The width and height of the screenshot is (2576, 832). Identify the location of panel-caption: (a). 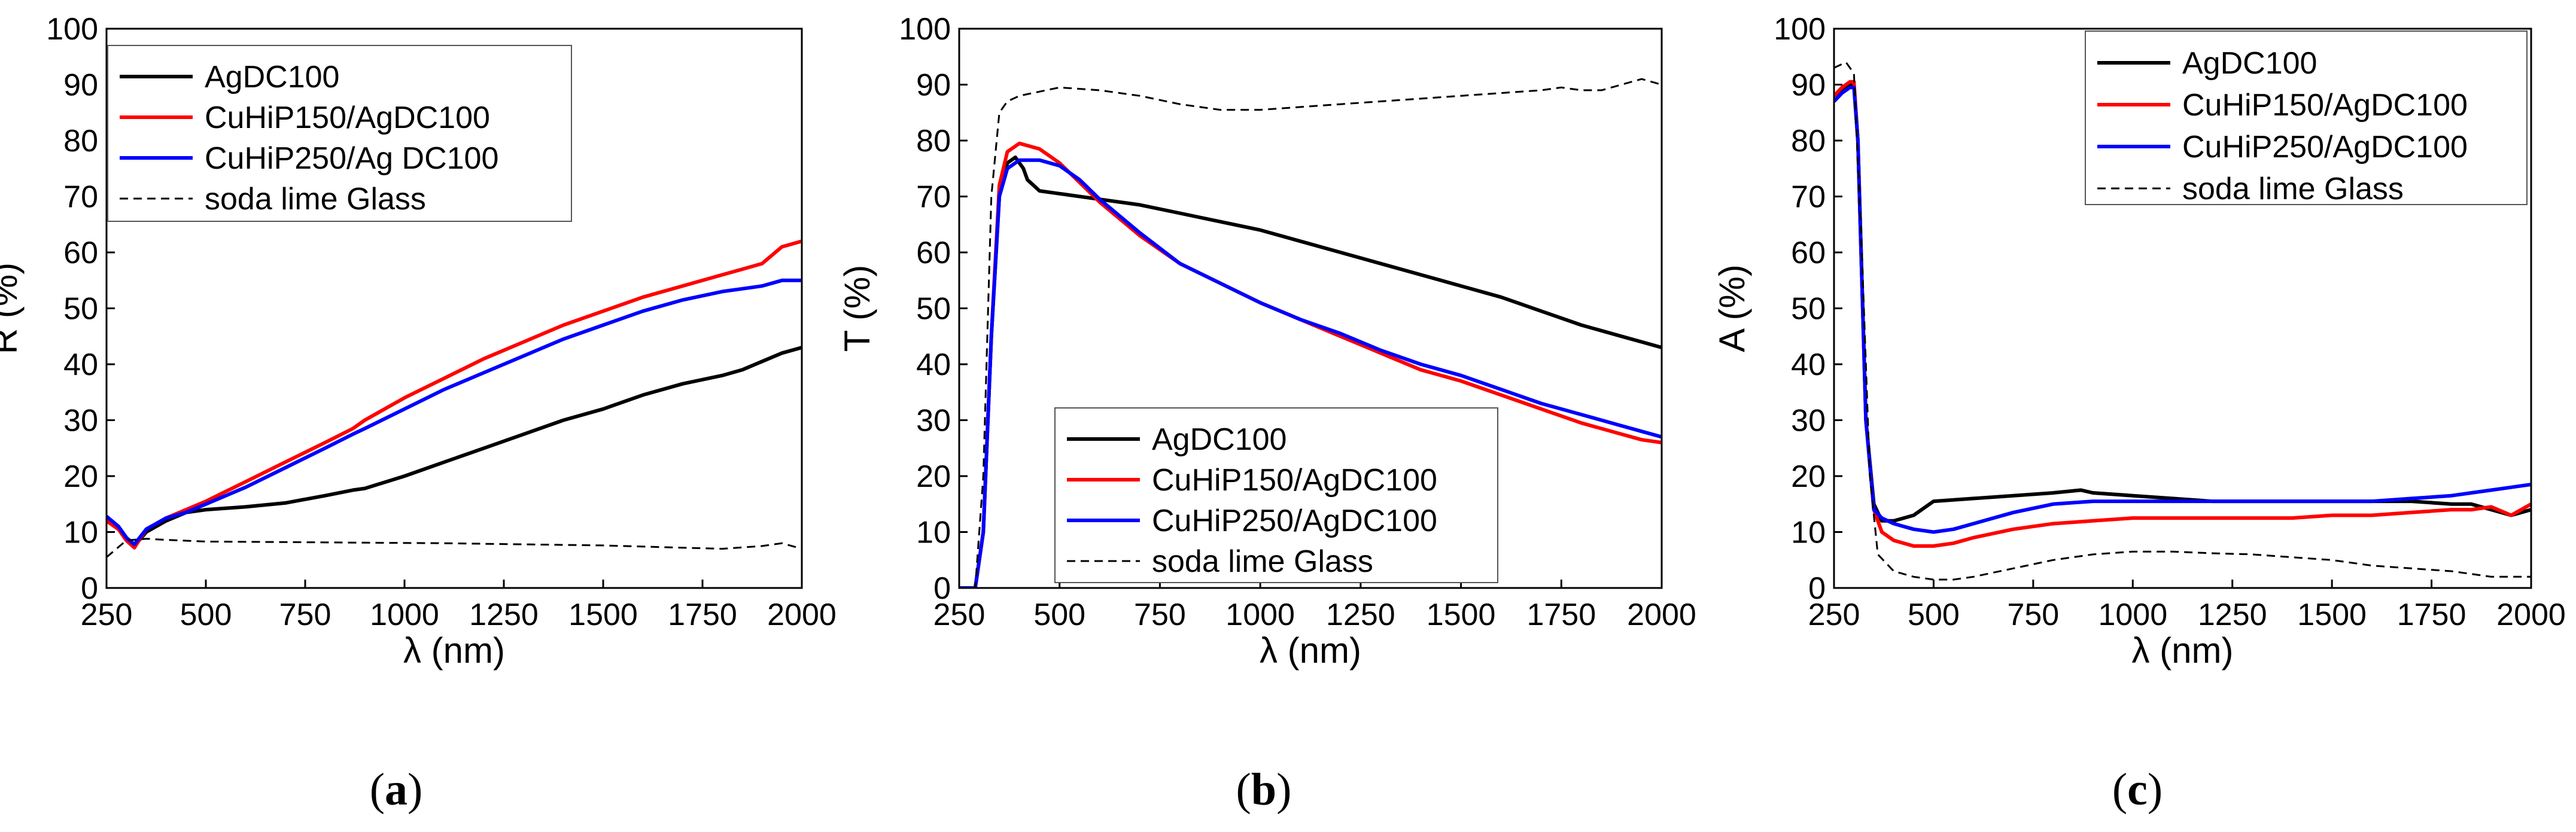
(396, 789).